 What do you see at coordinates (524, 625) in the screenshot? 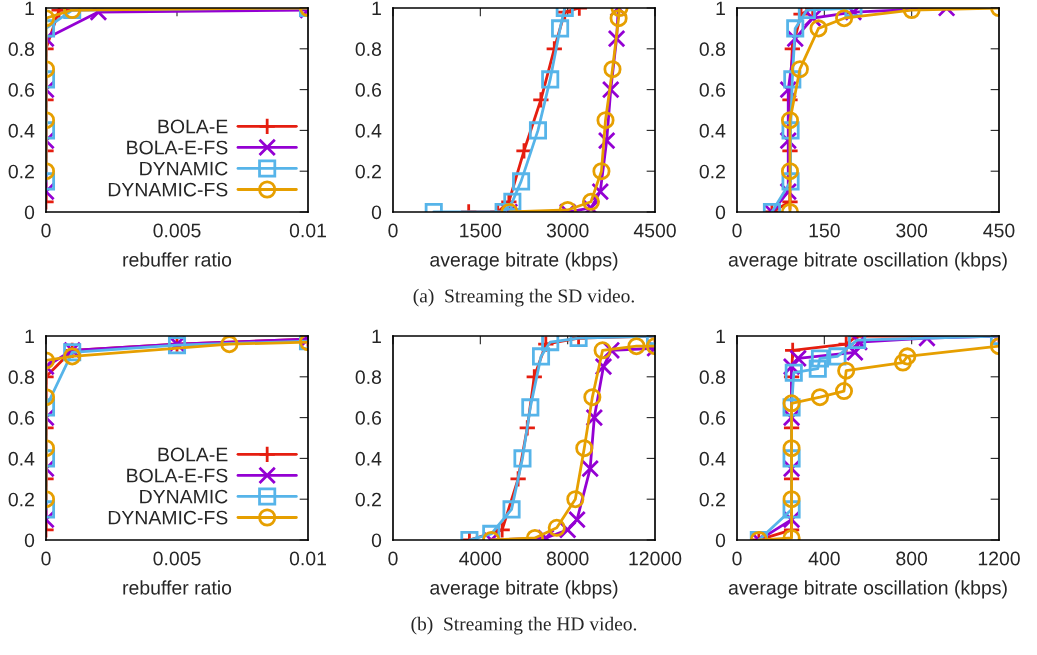
I see `text: (b) Streaming the HD video.` at bounding box center [524, 625].